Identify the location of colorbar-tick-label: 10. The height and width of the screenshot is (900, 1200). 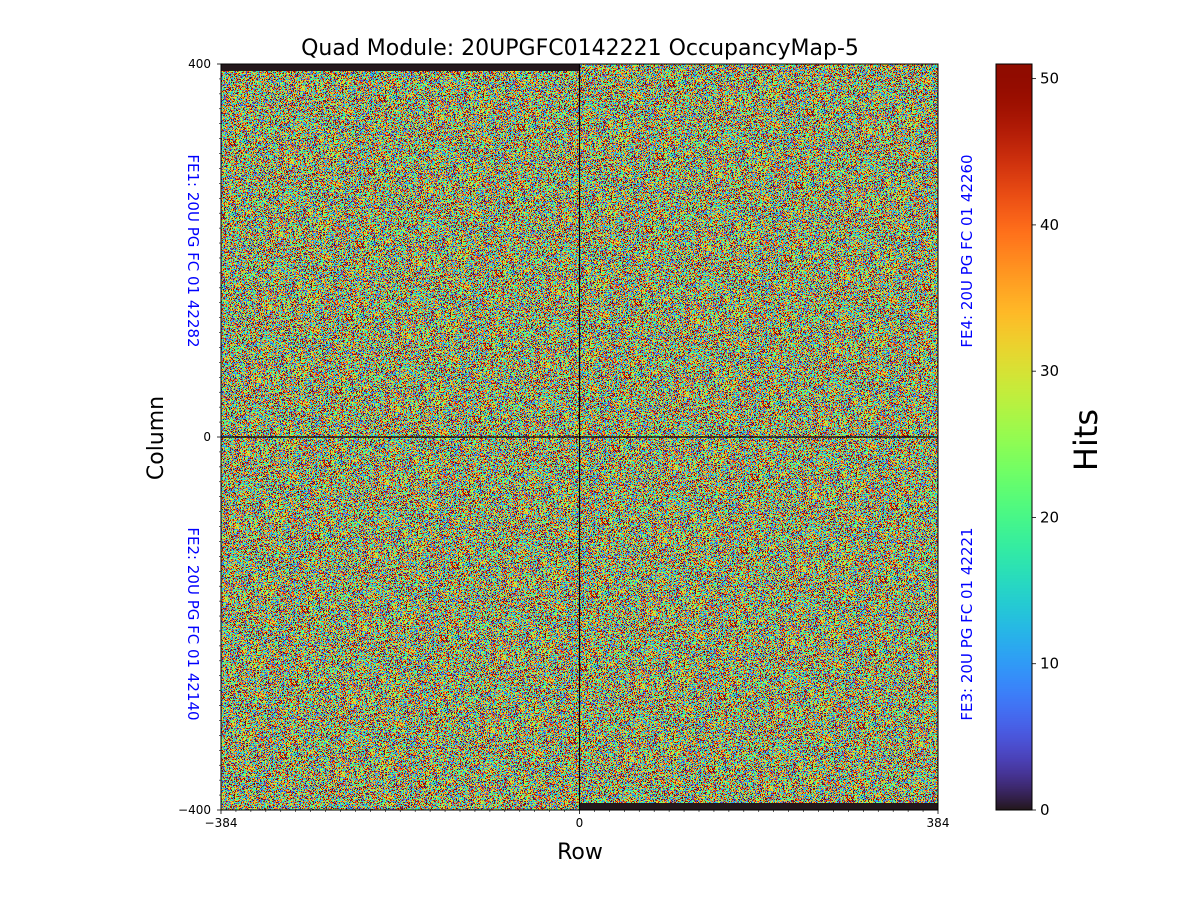
(1049, 664).